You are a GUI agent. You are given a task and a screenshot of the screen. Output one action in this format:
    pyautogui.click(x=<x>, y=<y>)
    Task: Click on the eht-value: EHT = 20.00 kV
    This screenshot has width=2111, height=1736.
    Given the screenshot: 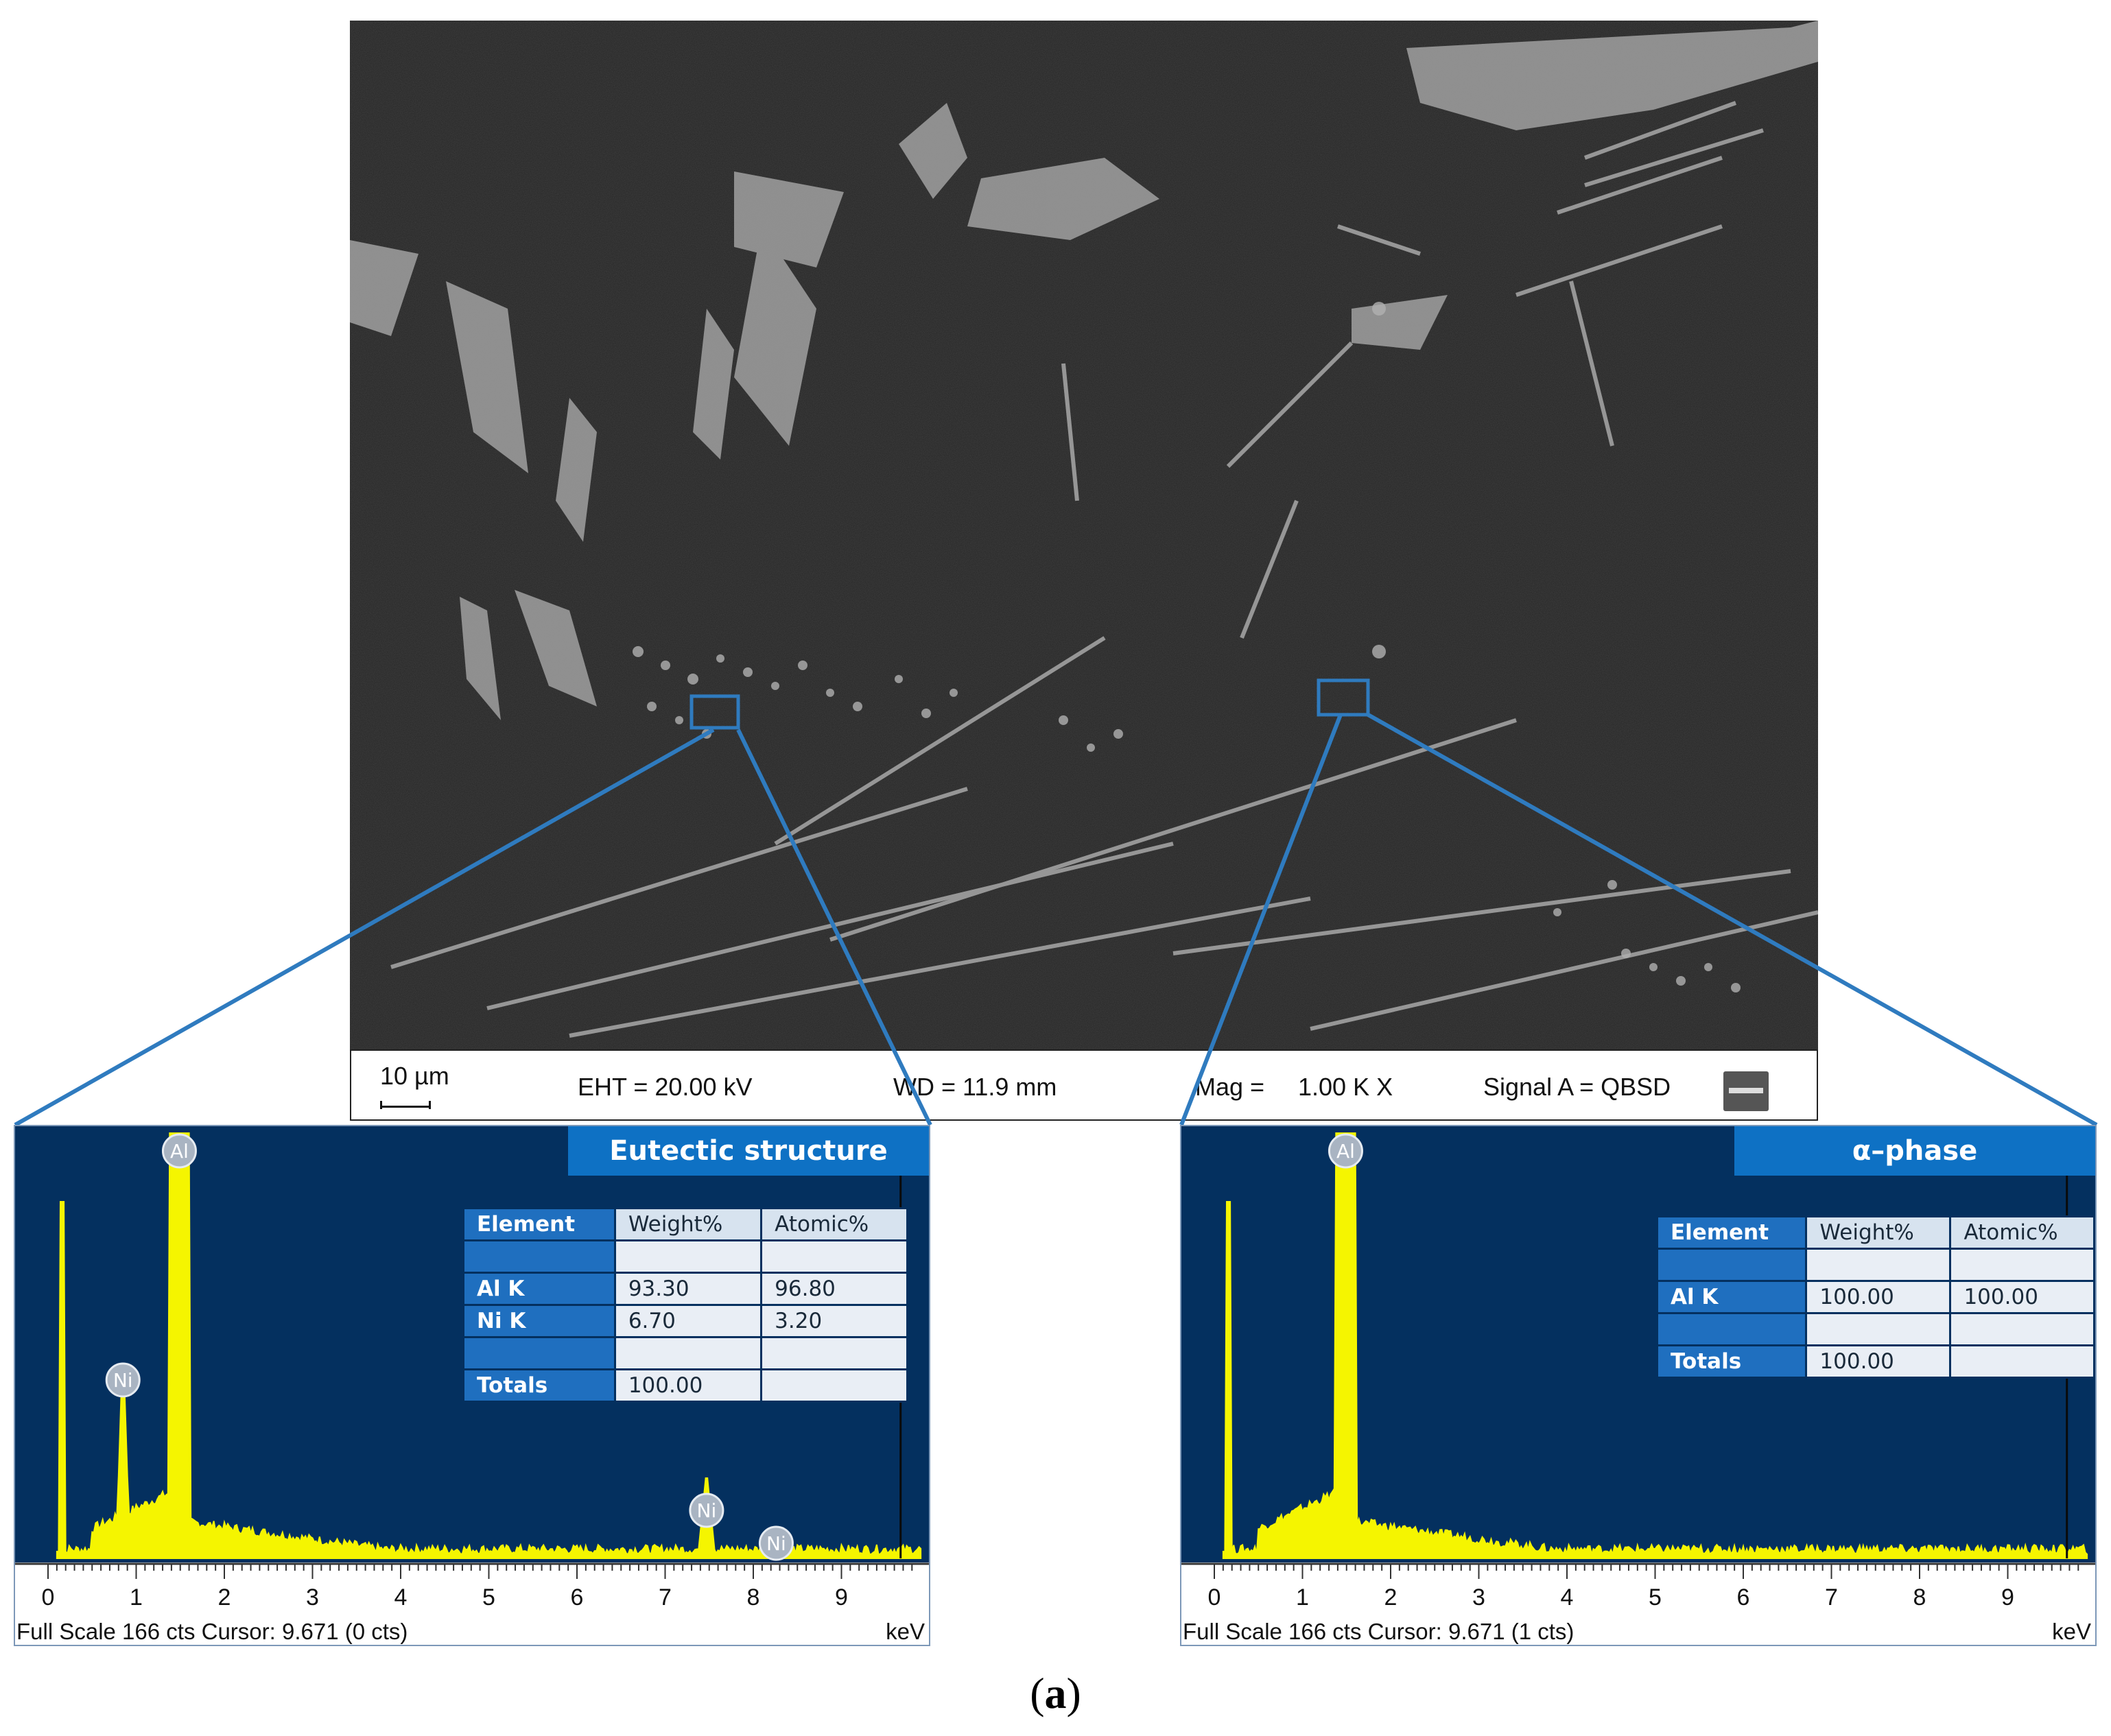 What is the action you would take?
    pyautogui.click(x=665, y=1087)
    